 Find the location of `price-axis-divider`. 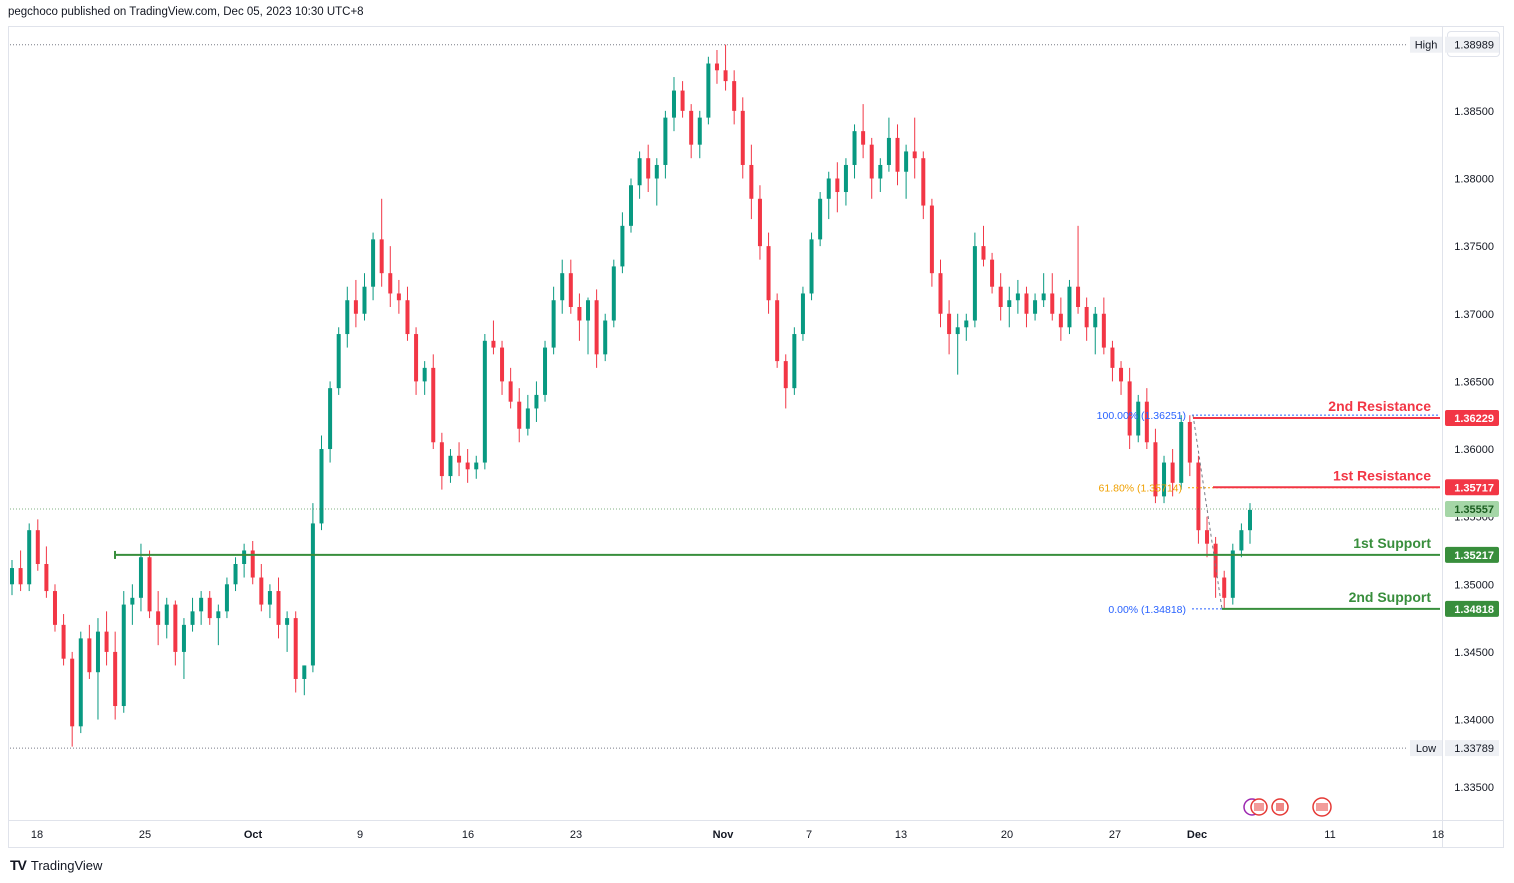

price-axis-divider is located at coordinates (1442, 437).